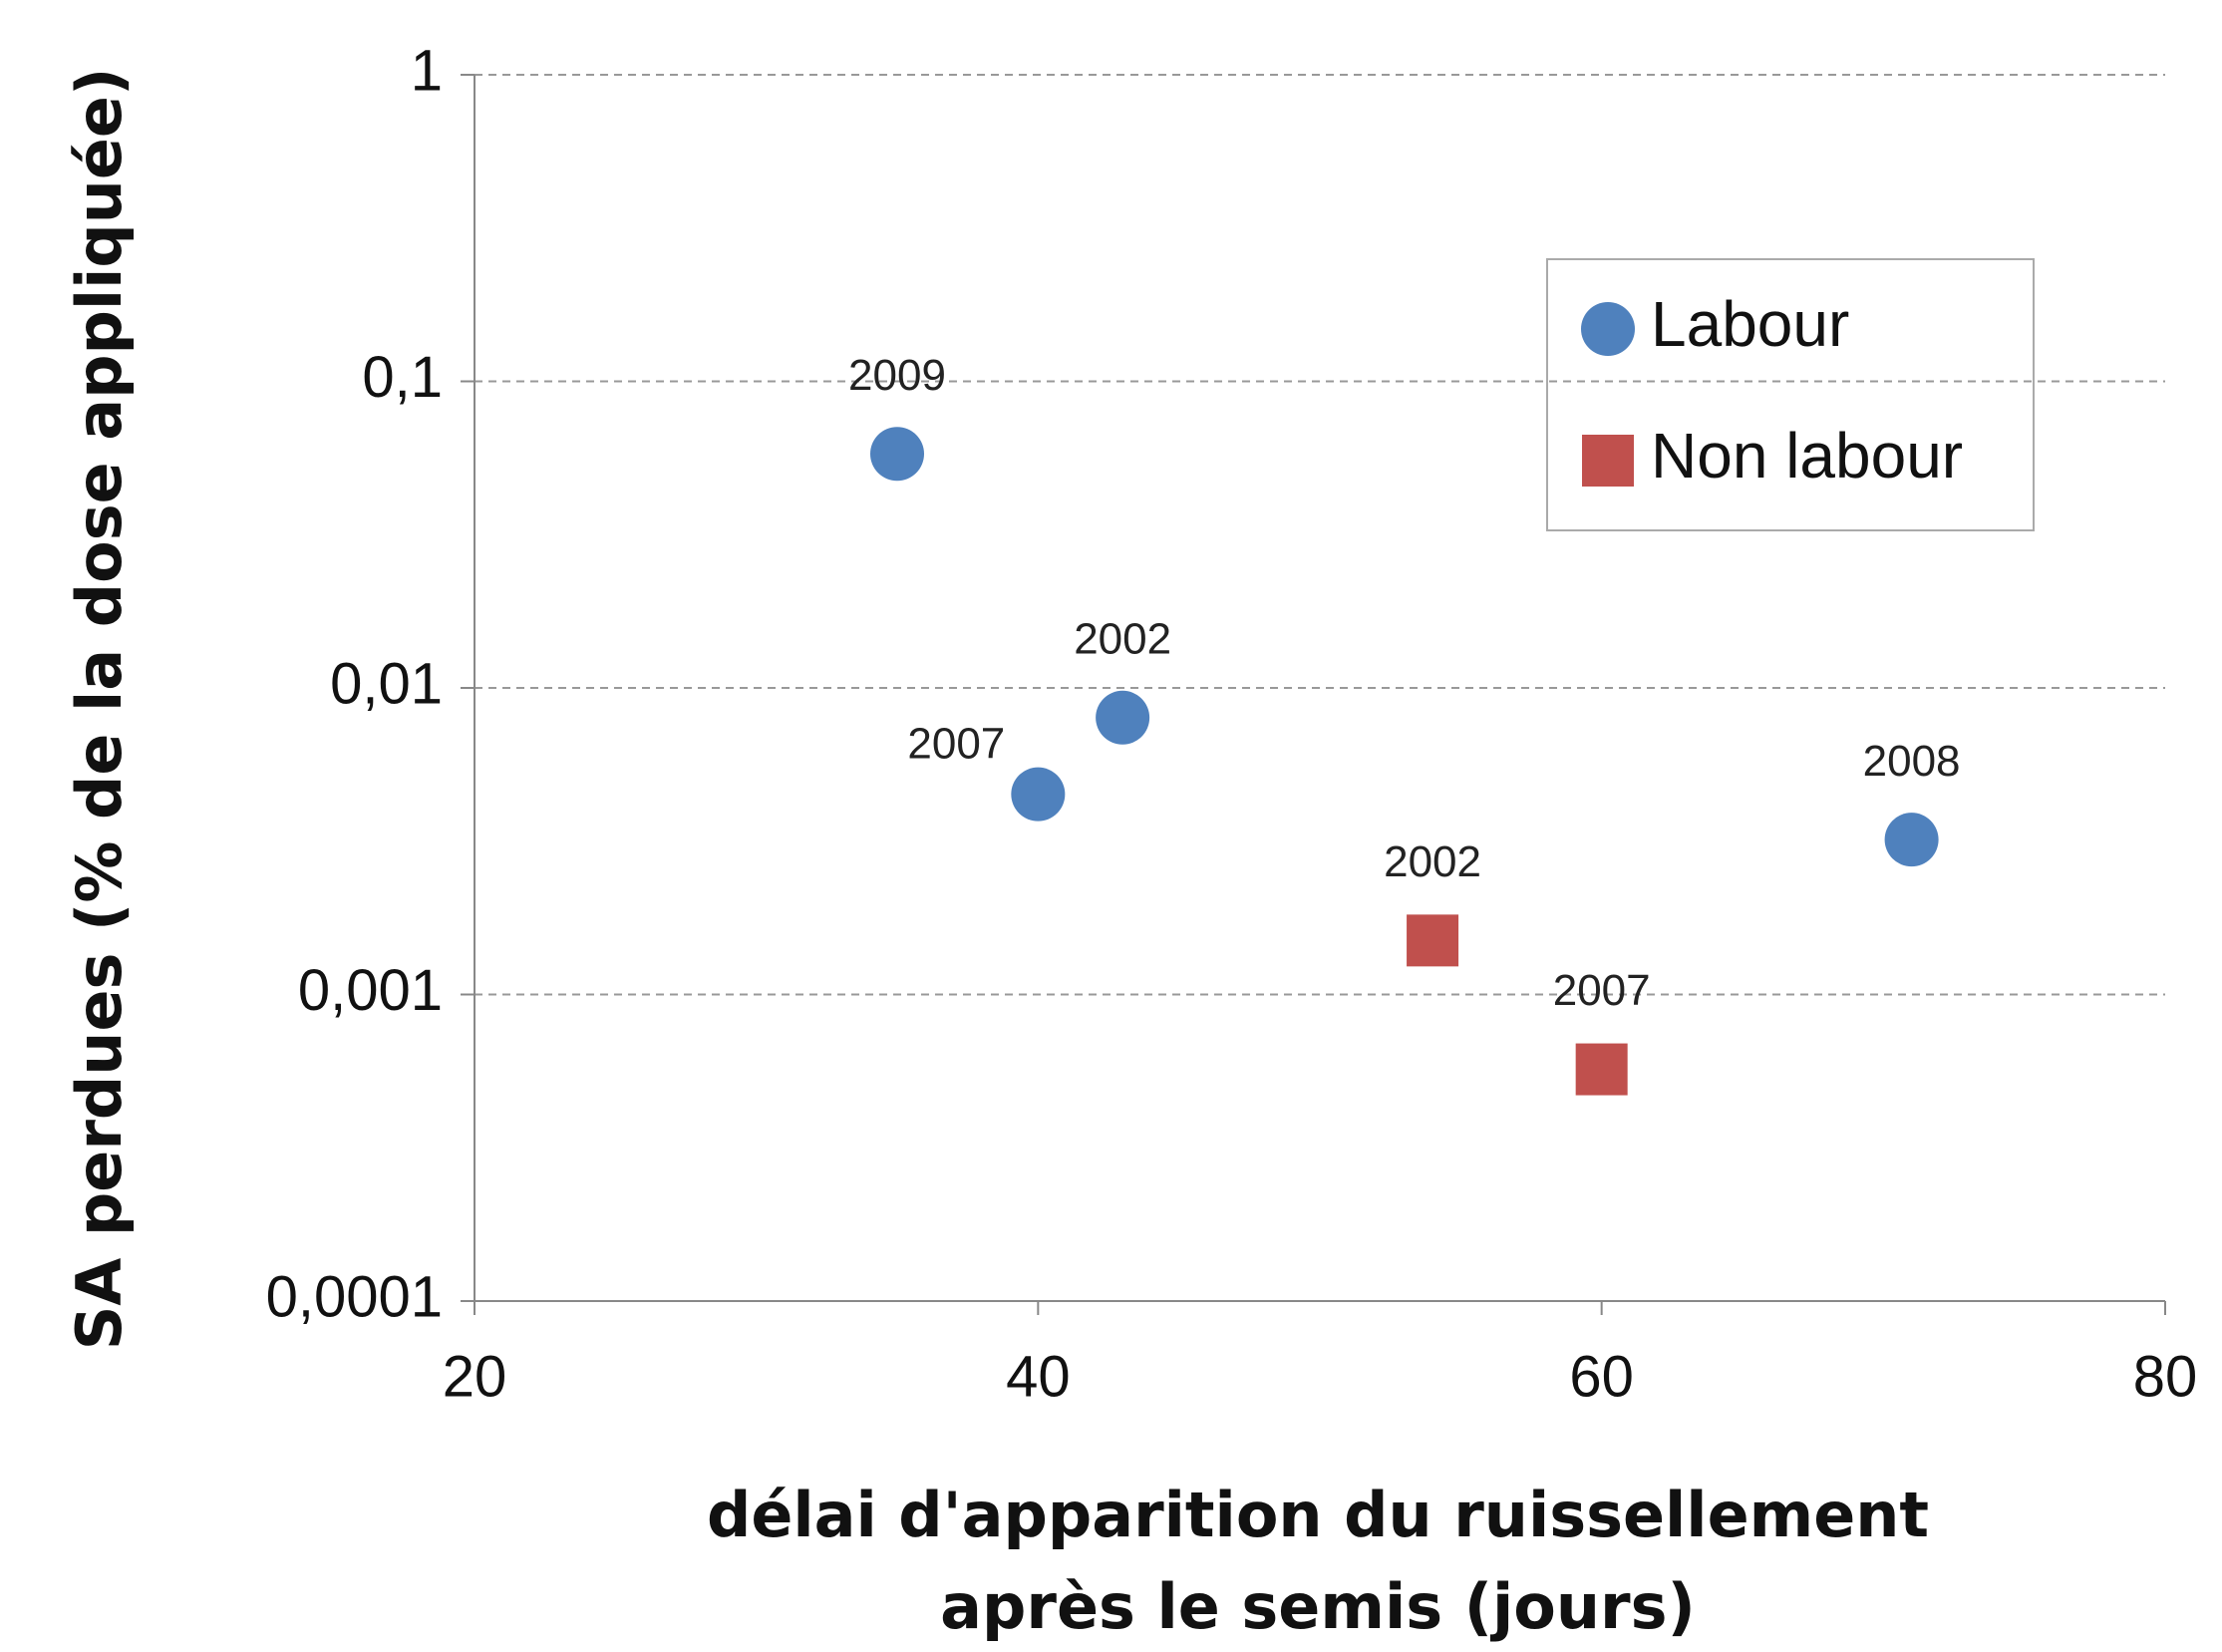 Image resolution: width=2222 pixels, height=1652 pixels. Describe the element at coordinates (1601, 1377) in the screenshot. I see `x-tick-label: 60` at that location.